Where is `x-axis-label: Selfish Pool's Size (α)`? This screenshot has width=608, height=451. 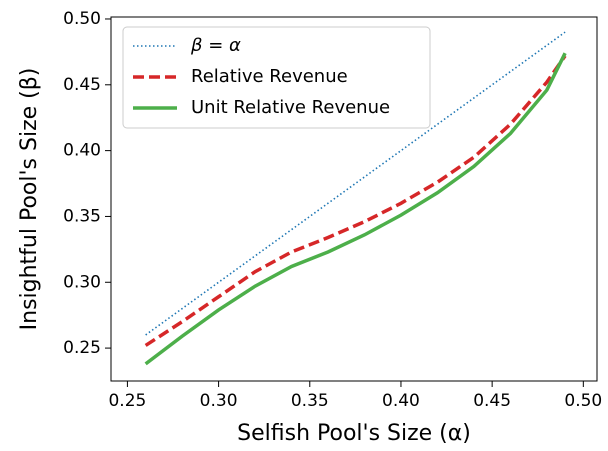 x-axis-label: Selfish Pool's Size (α) is located at coordinates (354, 433).